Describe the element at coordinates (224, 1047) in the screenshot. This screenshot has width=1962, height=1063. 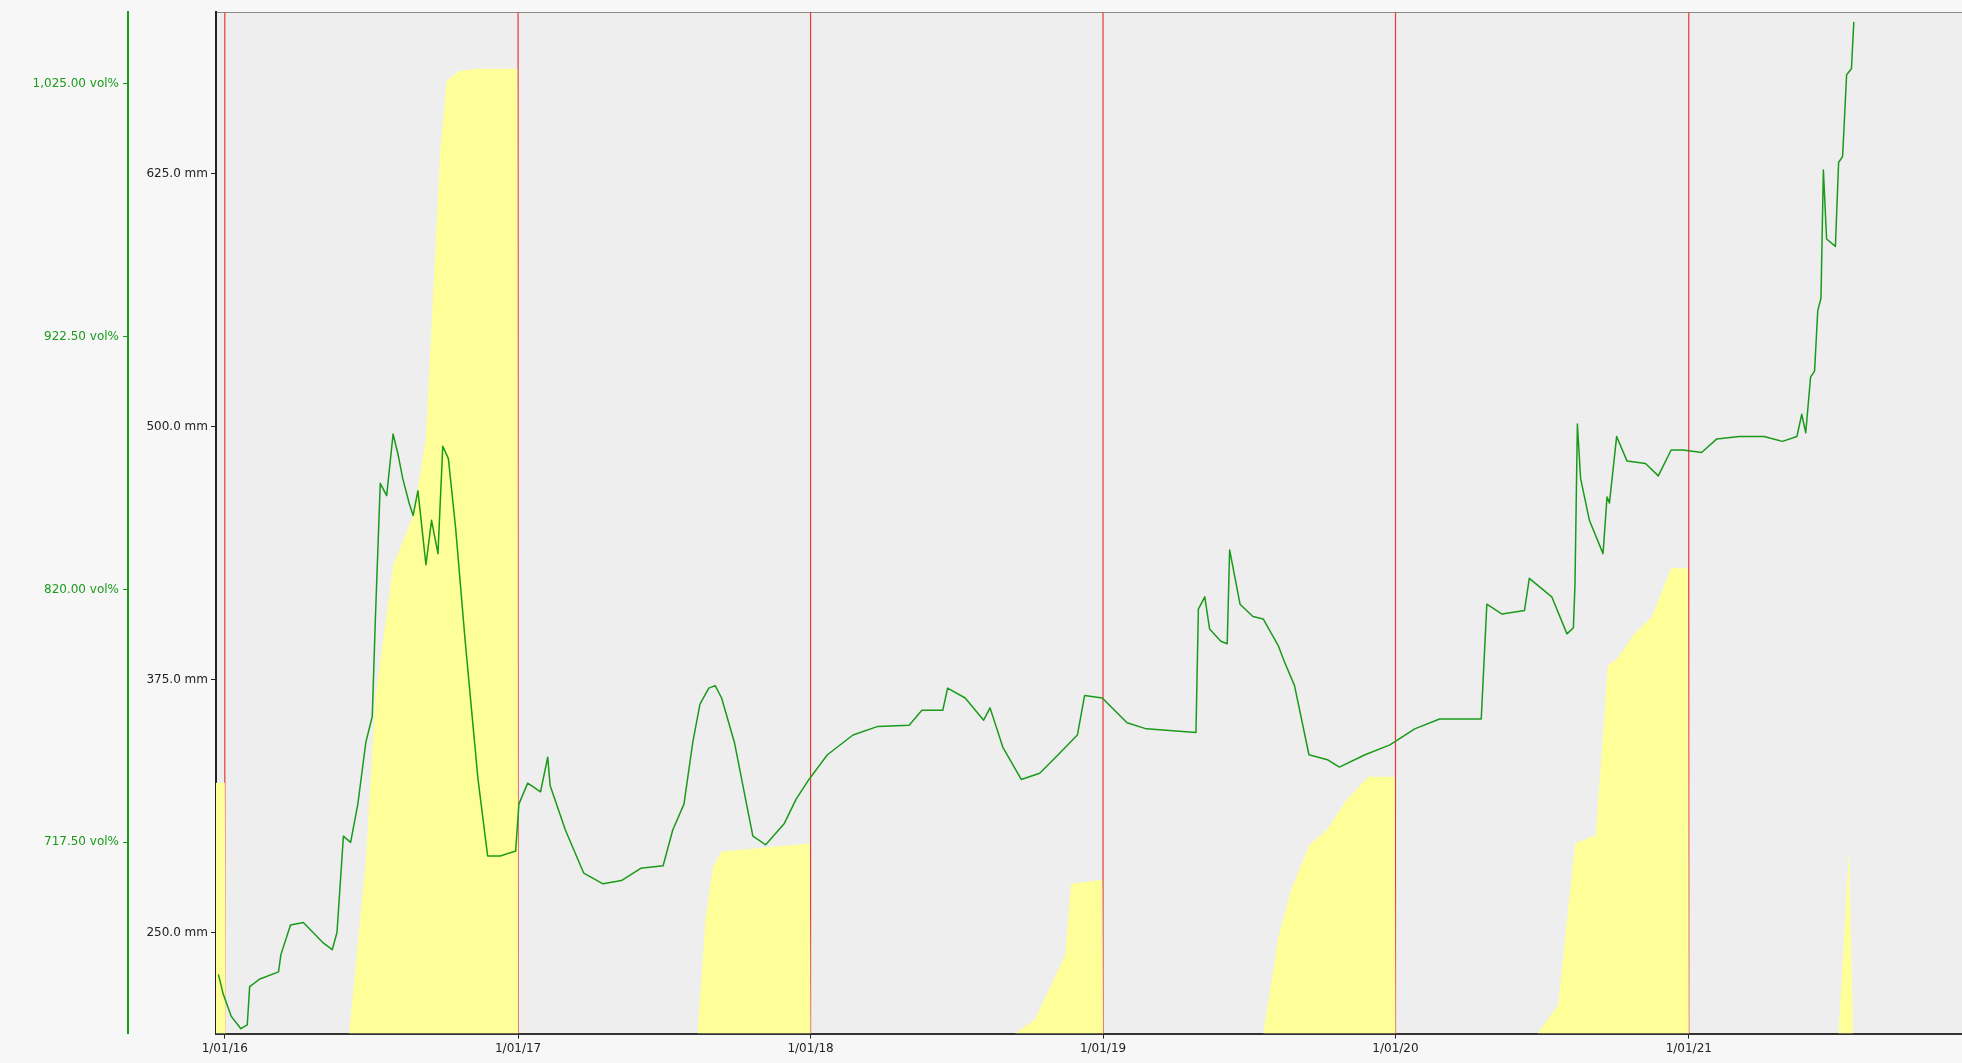
I see `x-tick-label: 1/01/16` at that location.